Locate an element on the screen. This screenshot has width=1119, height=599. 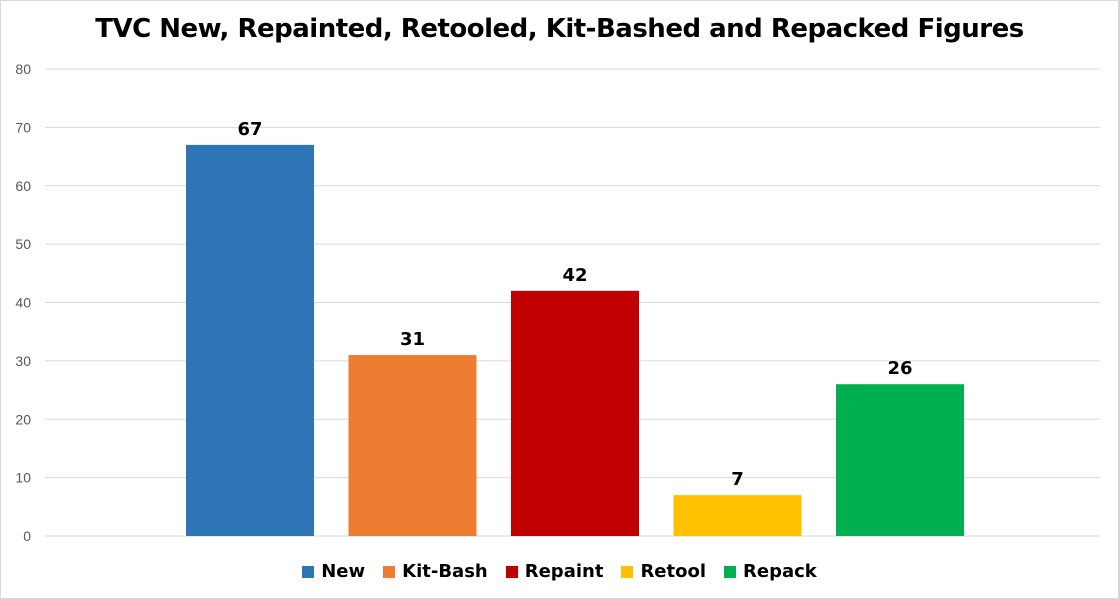
data-label: 42 is located at coordinates (574, 275).